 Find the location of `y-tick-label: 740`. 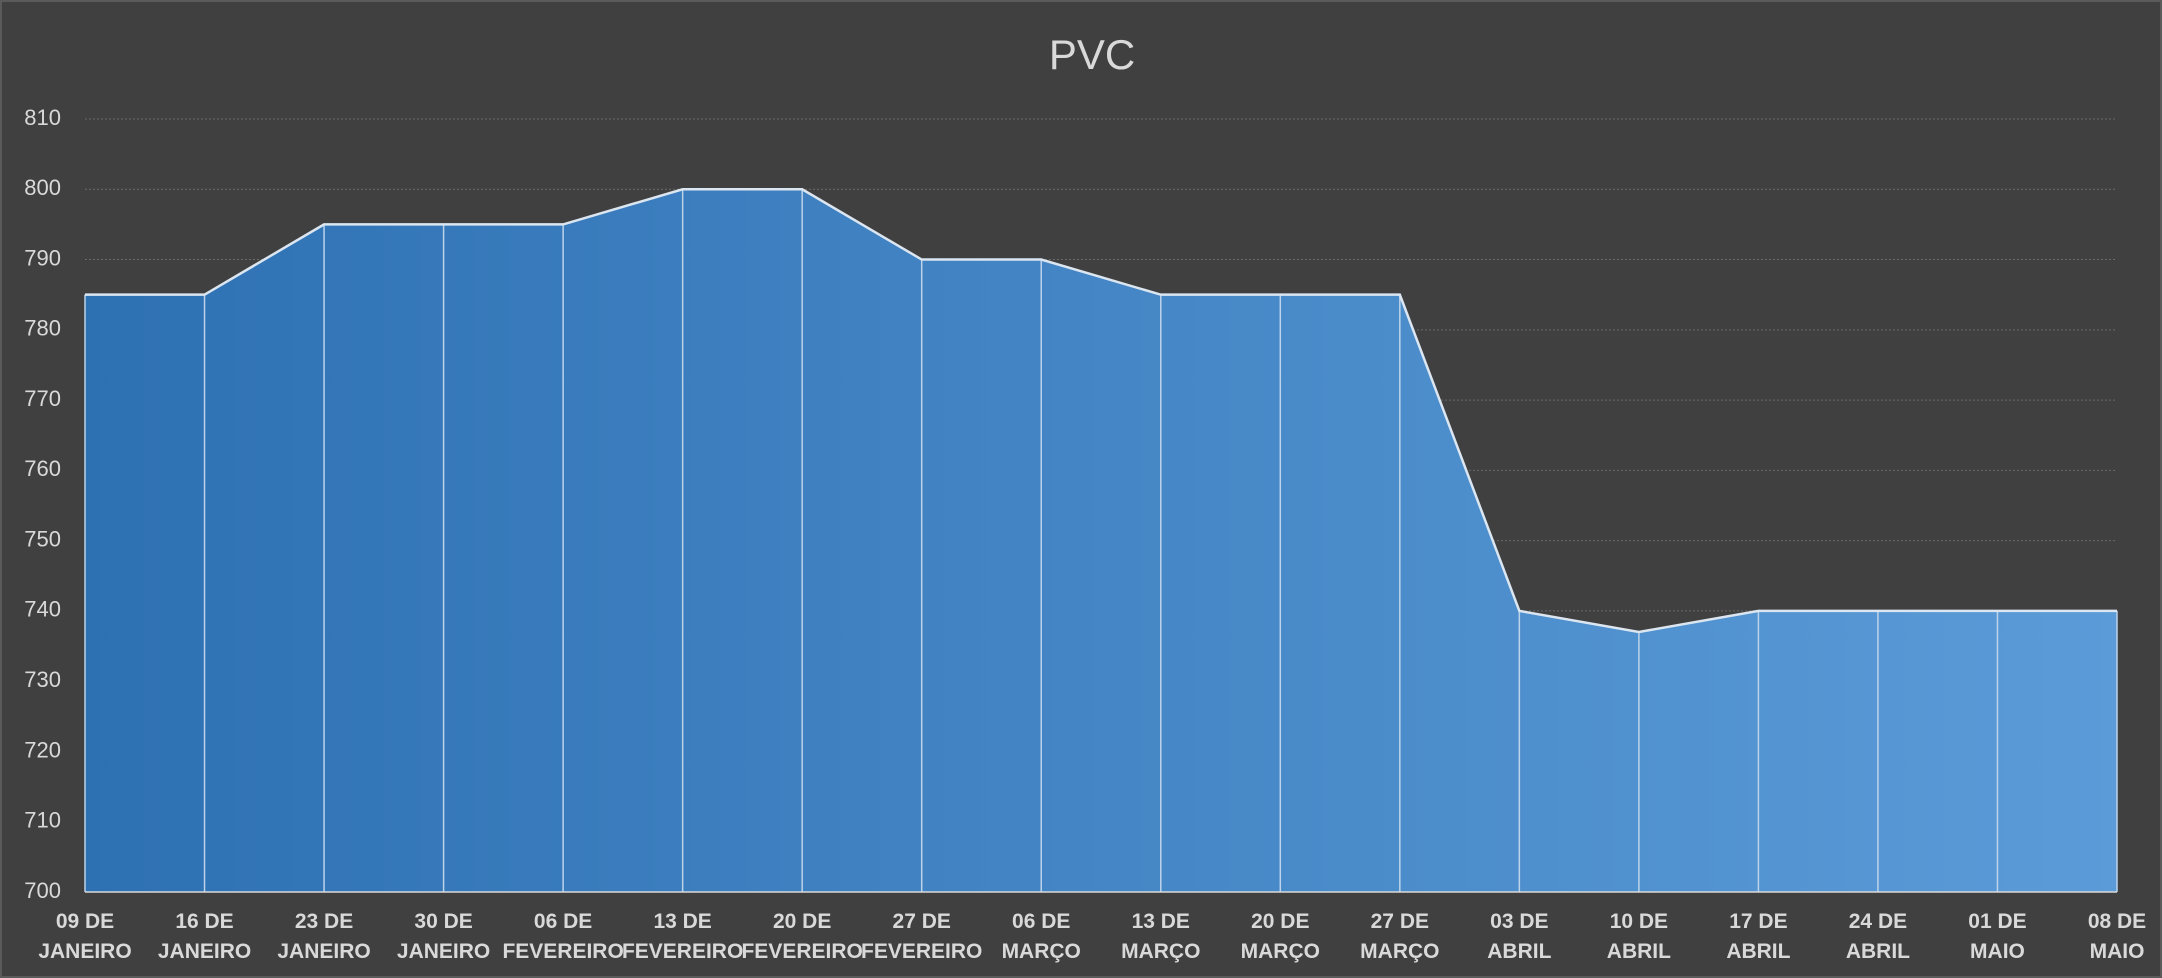

y-tick-label: 740 is located at coordinates (42, 609).